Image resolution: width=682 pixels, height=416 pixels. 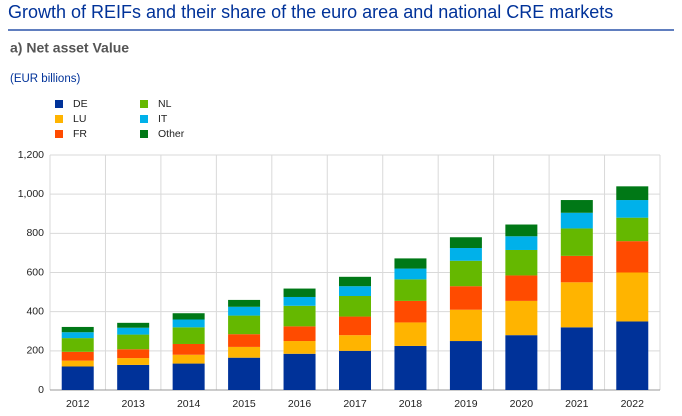 What do you see at coordinates (522, 404) in the screenshot?
I see `x-tick-label: 2020` at bounding box center [522, 404].